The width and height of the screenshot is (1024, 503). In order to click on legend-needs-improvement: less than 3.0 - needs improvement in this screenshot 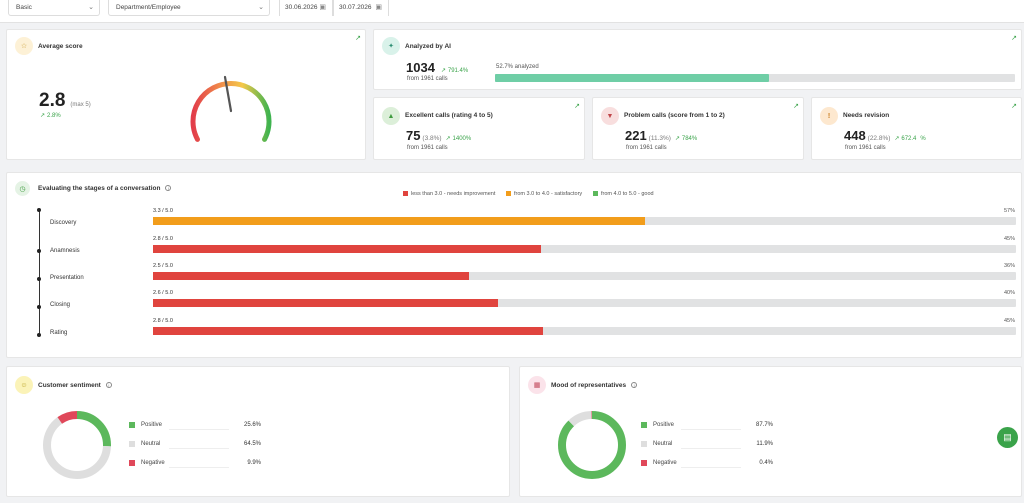, I will do `click(449, 194)`.